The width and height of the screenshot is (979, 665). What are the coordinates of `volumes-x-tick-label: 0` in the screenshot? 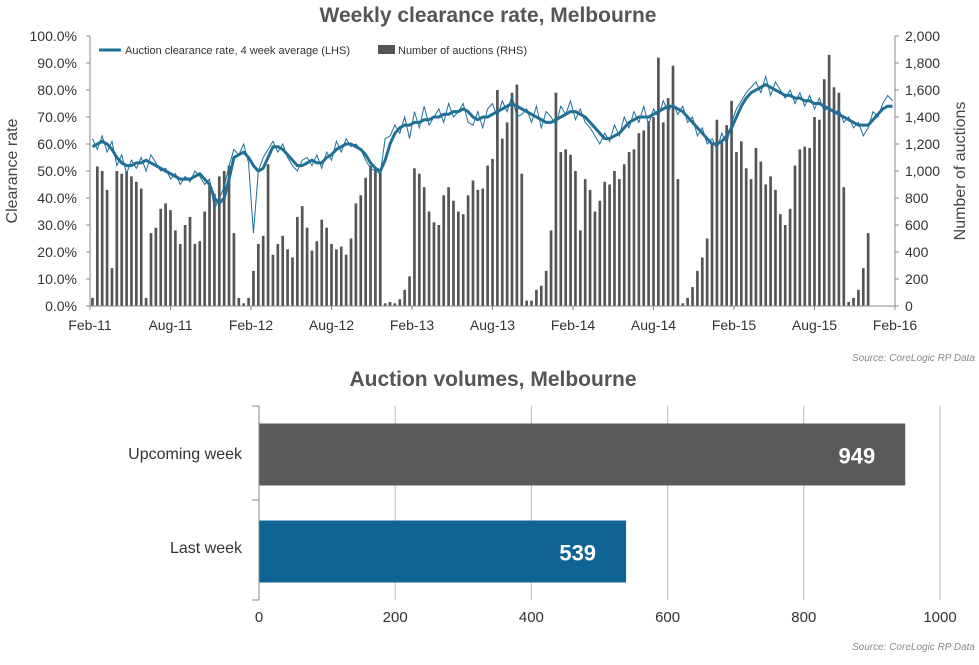 It's located at (259, 617).